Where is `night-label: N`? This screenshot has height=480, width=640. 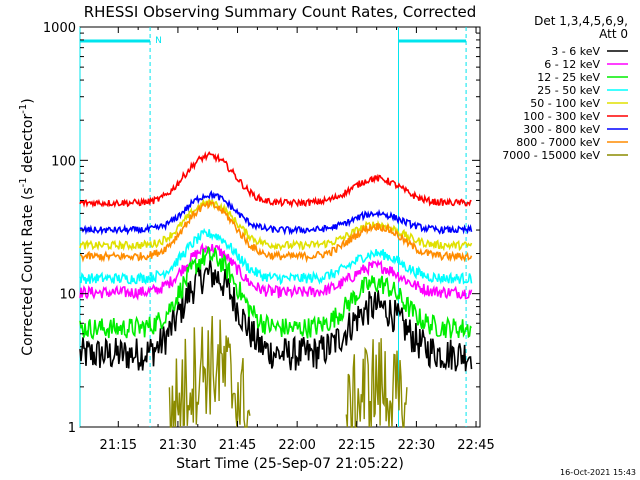 night-label: N is located at coordinates (158, 41).